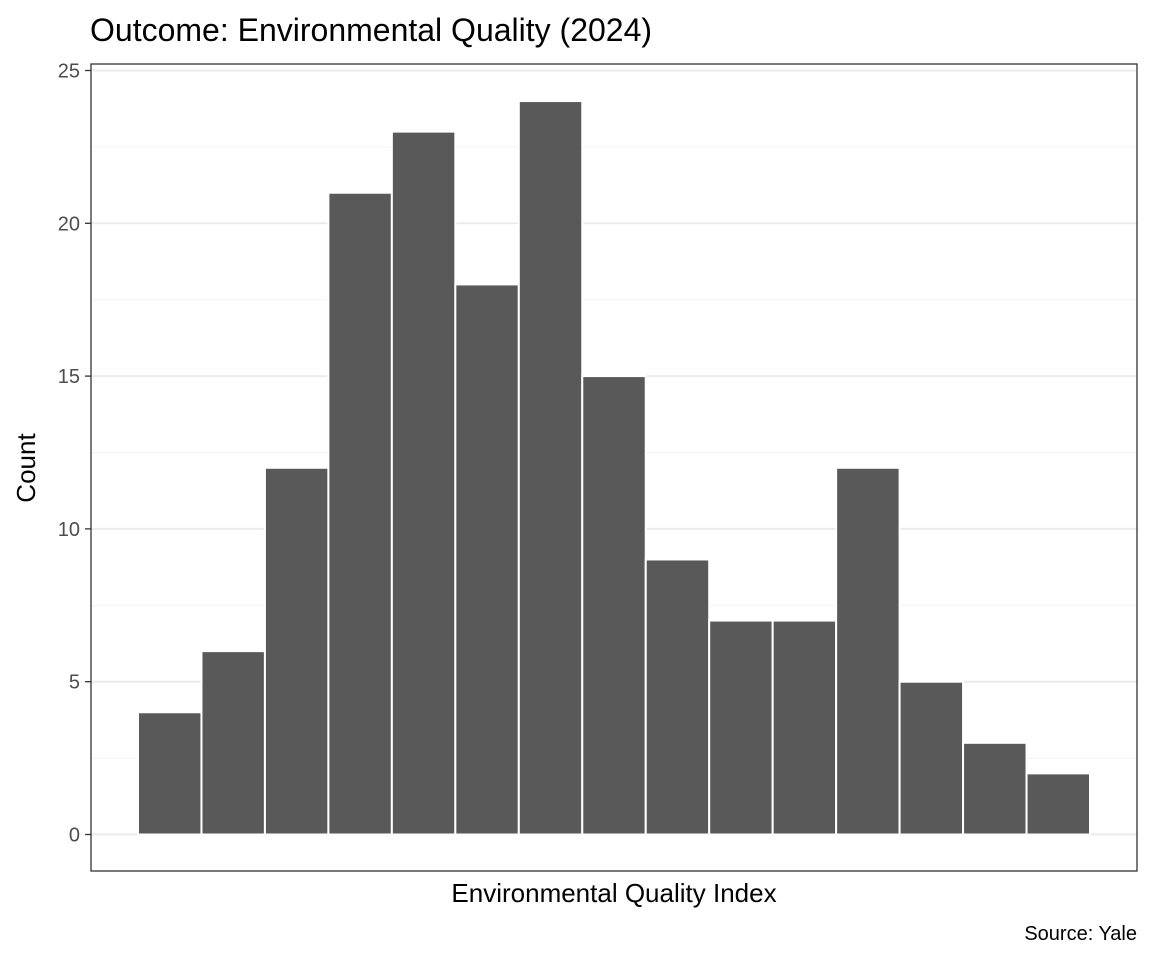 Image resolution: width=1152 pixels, height=960 pixels. I want to click on y-tick-label: 20, so click(69, 224).